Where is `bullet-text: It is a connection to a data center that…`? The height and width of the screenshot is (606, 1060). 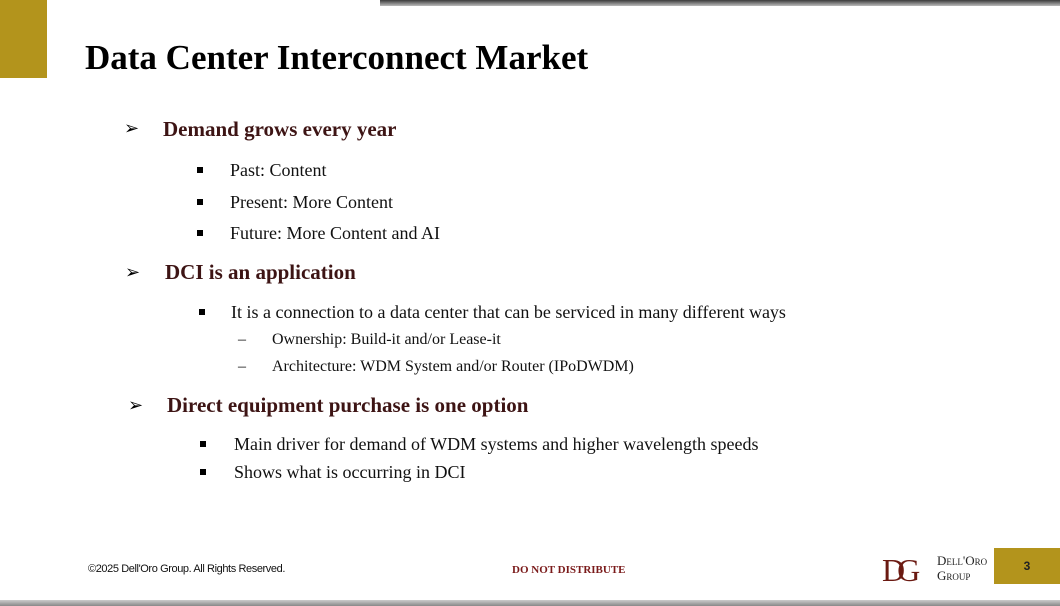 bullet-text: It is a connection to a data center that… is located at coordinates (508, 312).